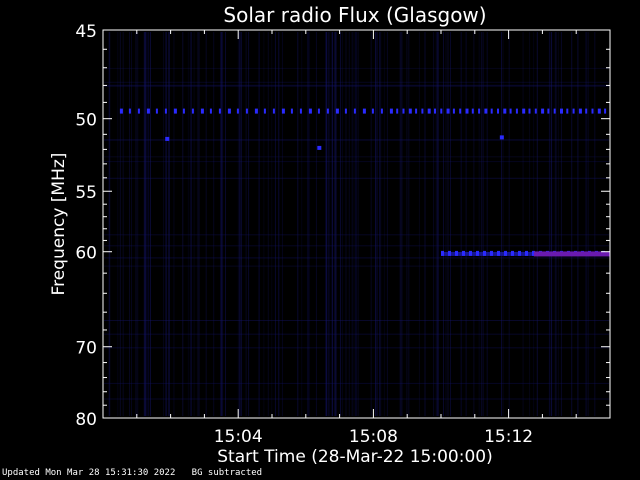 Image resolution: width=640 pixels, height=480 pixels. What do you see at coordinates (86, 254) in the screenshot?
I see `y-tick-label: 60` at bounding box center [86, 254].